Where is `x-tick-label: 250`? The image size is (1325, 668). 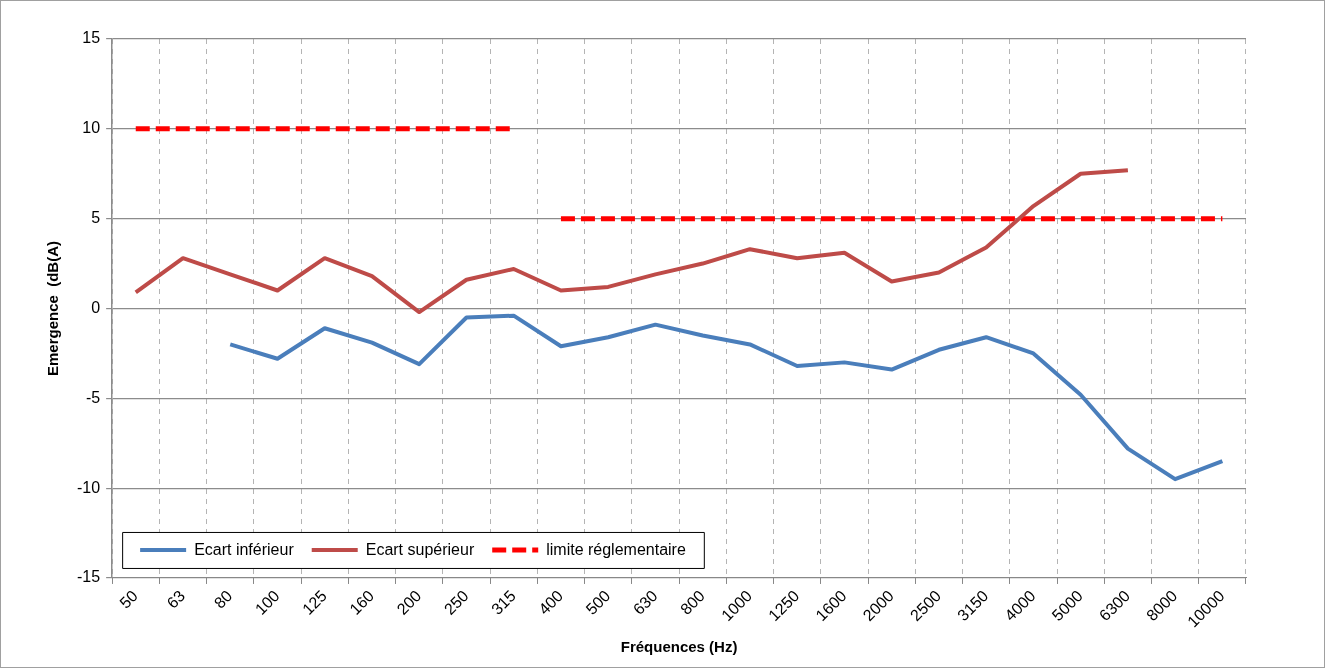 x-tick-label: 250 is located at coordinates (456, 602).